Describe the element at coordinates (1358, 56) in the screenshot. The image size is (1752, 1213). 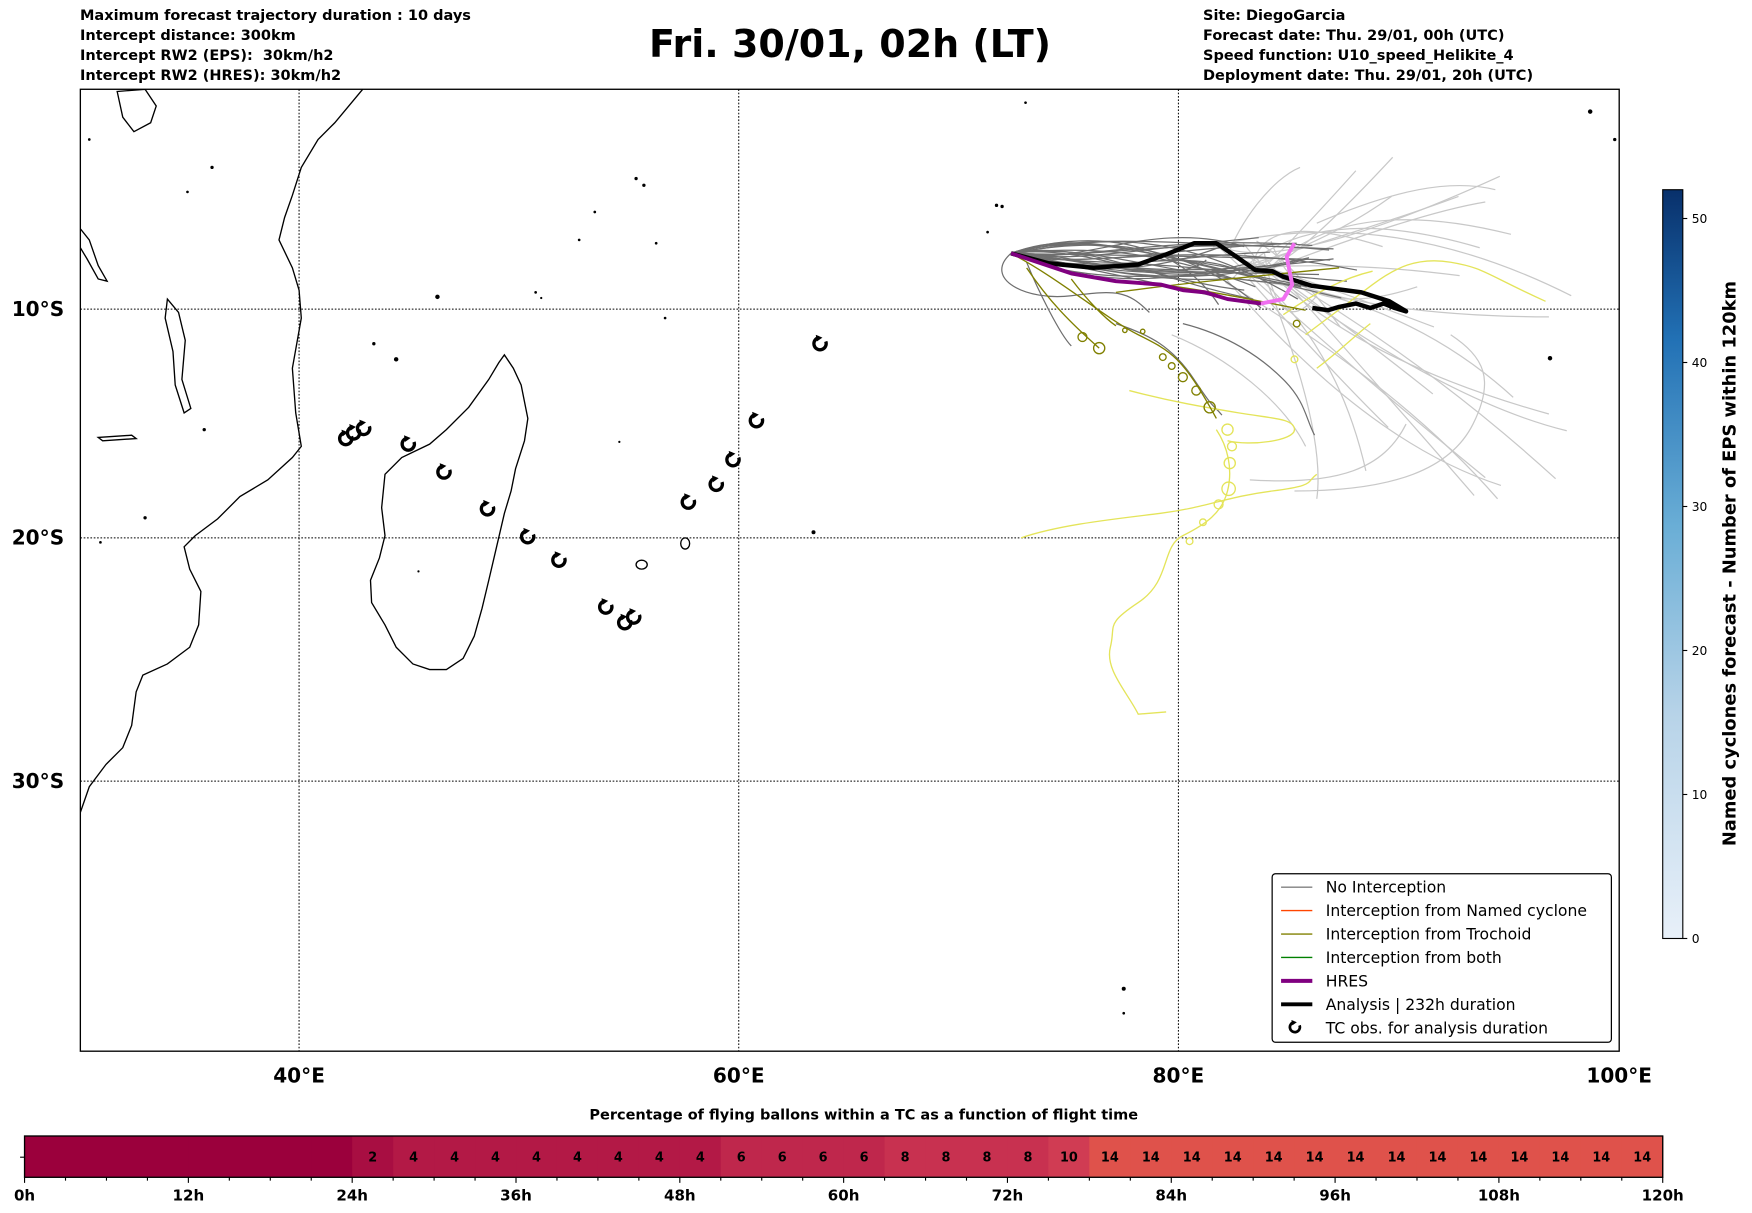
I see `info-speed-function: Speed function: U10_speed_Helikite_4` at that location.